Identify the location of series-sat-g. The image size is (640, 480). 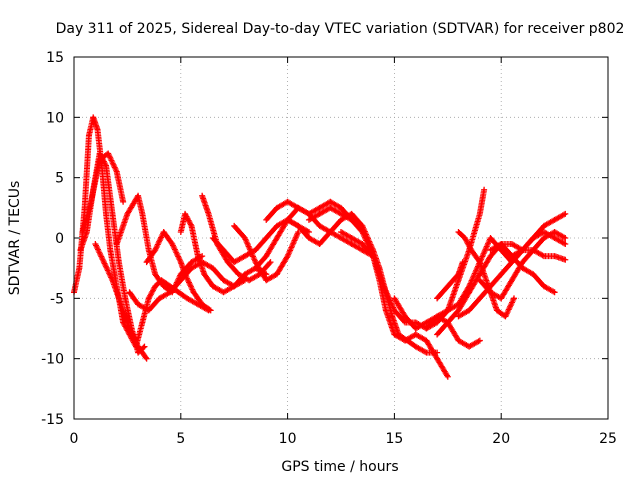
(178, 271).